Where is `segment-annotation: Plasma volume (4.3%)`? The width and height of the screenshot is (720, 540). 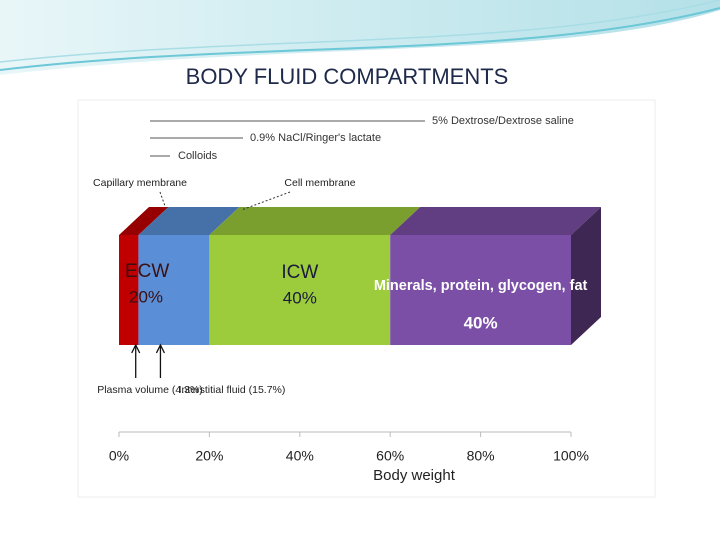 segment-annotation: Plasma volume (4.3%) is located at coordinates (150, 390).